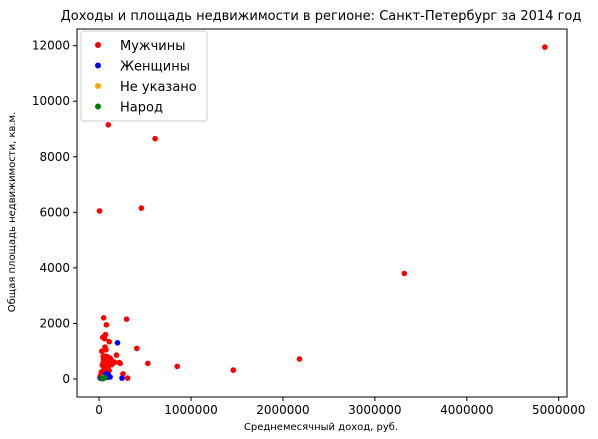  I want to click on legend-label-1: Женщины, so click(155, 67).